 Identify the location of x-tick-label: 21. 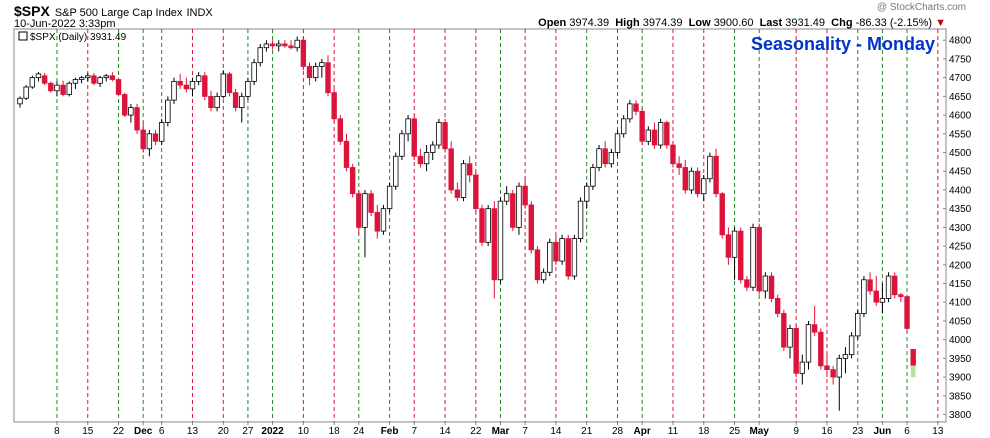
(587, 431).